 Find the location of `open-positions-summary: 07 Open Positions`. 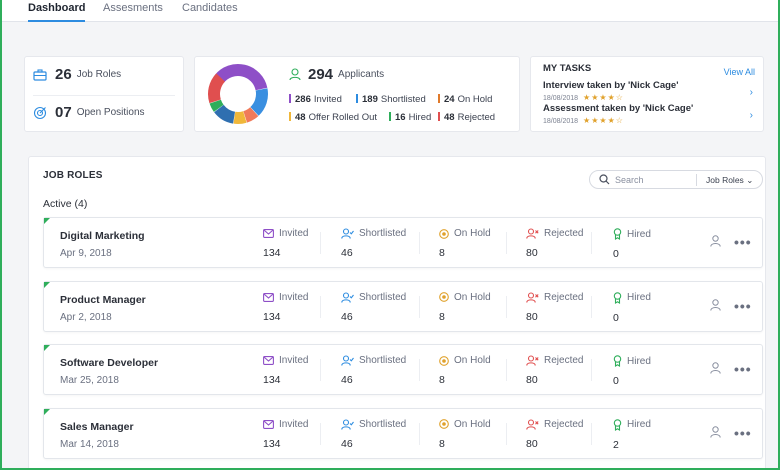

open-positions-summary: 07 Open Positions is located at coordinates (89, 112).